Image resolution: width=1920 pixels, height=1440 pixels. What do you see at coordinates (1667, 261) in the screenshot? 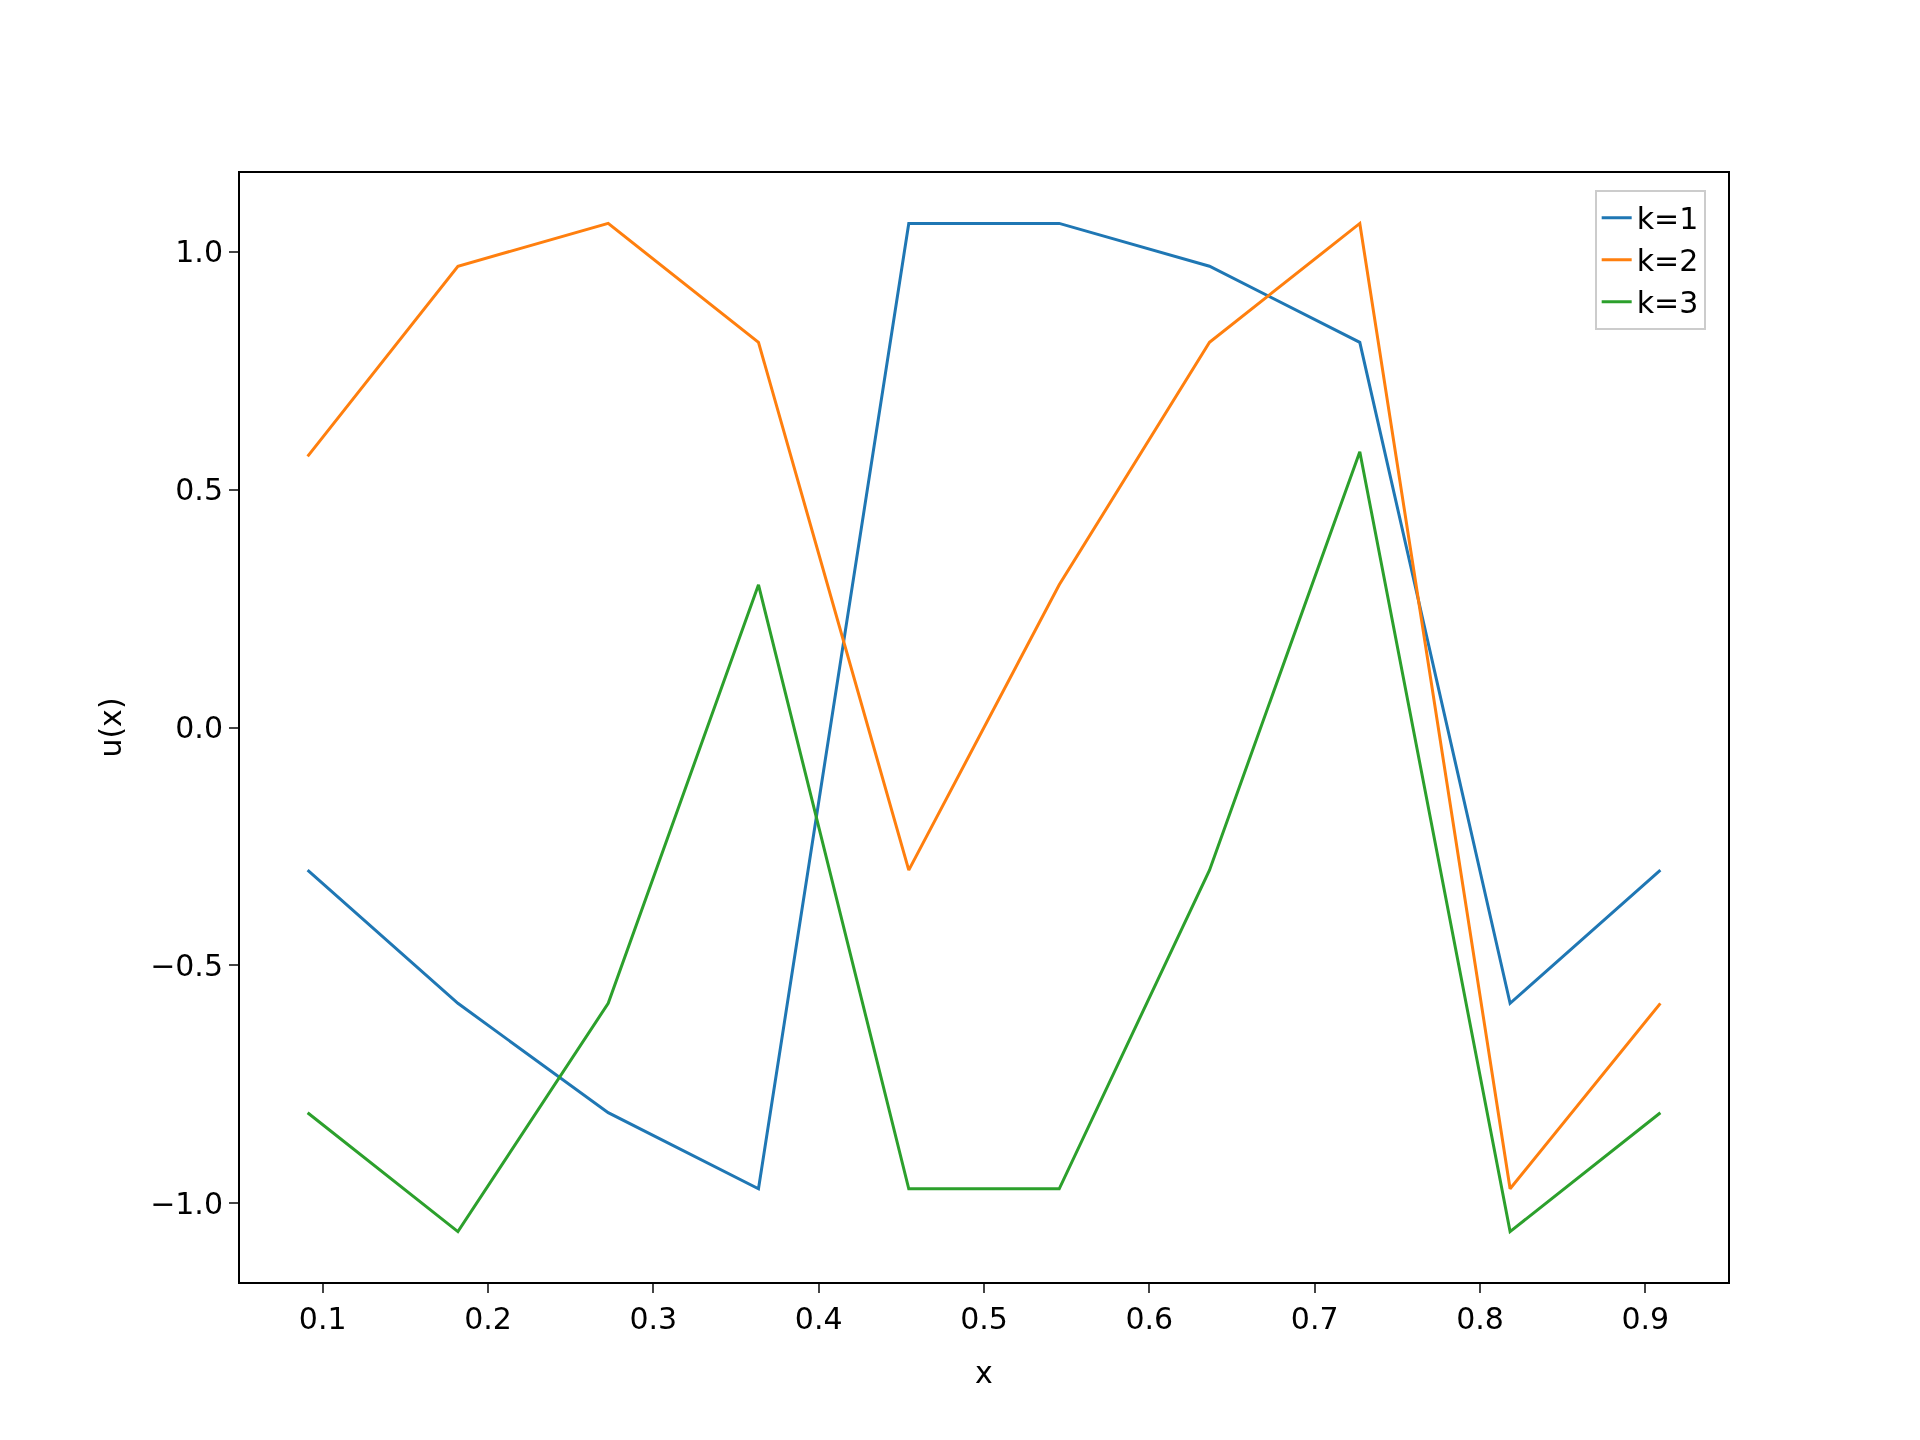
I see `legend-label: k=2` at bounding box center [1667, 261].